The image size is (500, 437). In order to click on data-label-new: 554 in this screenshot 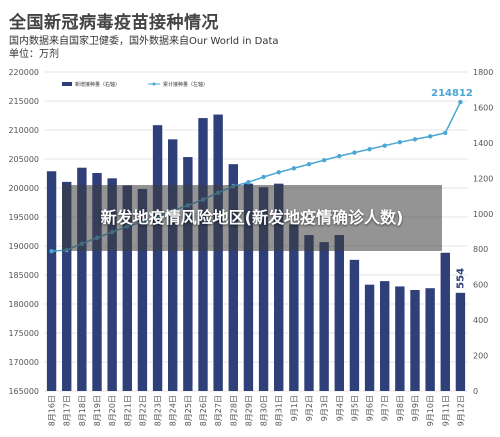, I will do `click(460, 278)`.